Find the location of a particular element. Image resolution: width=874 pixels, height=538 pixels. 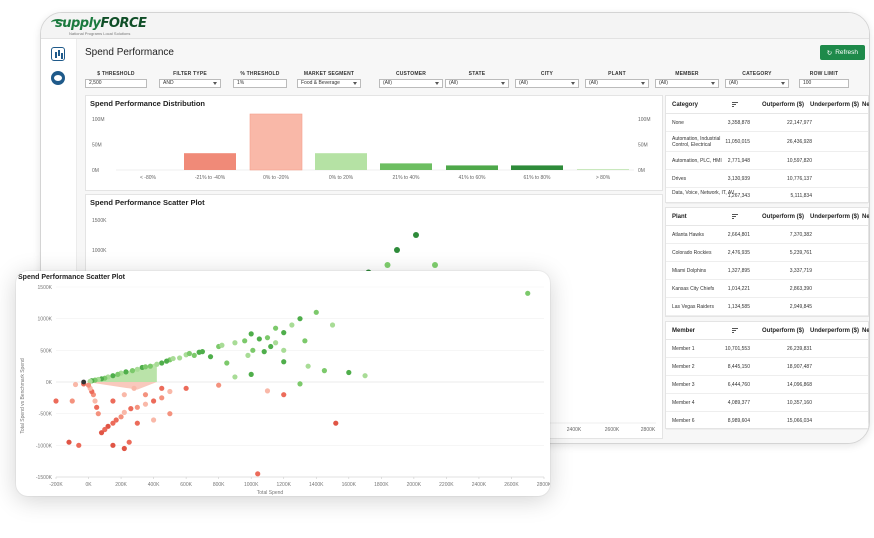

cell-outperform: 3,358,878 is located at coordinates (738, 123).